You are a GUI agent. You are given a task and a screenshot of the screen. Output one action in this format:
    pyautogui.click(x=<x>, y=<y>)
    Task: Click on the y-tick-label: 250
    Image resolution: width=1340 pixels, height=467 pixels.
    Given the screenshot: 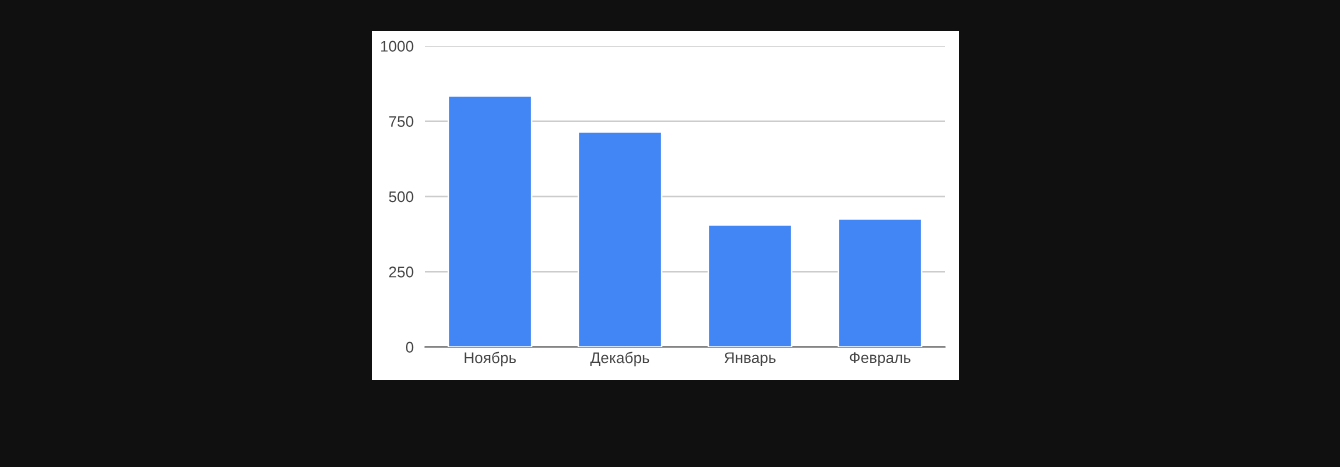 What is the action you would take?
    pyautogui.click(x=401, y=272)
    